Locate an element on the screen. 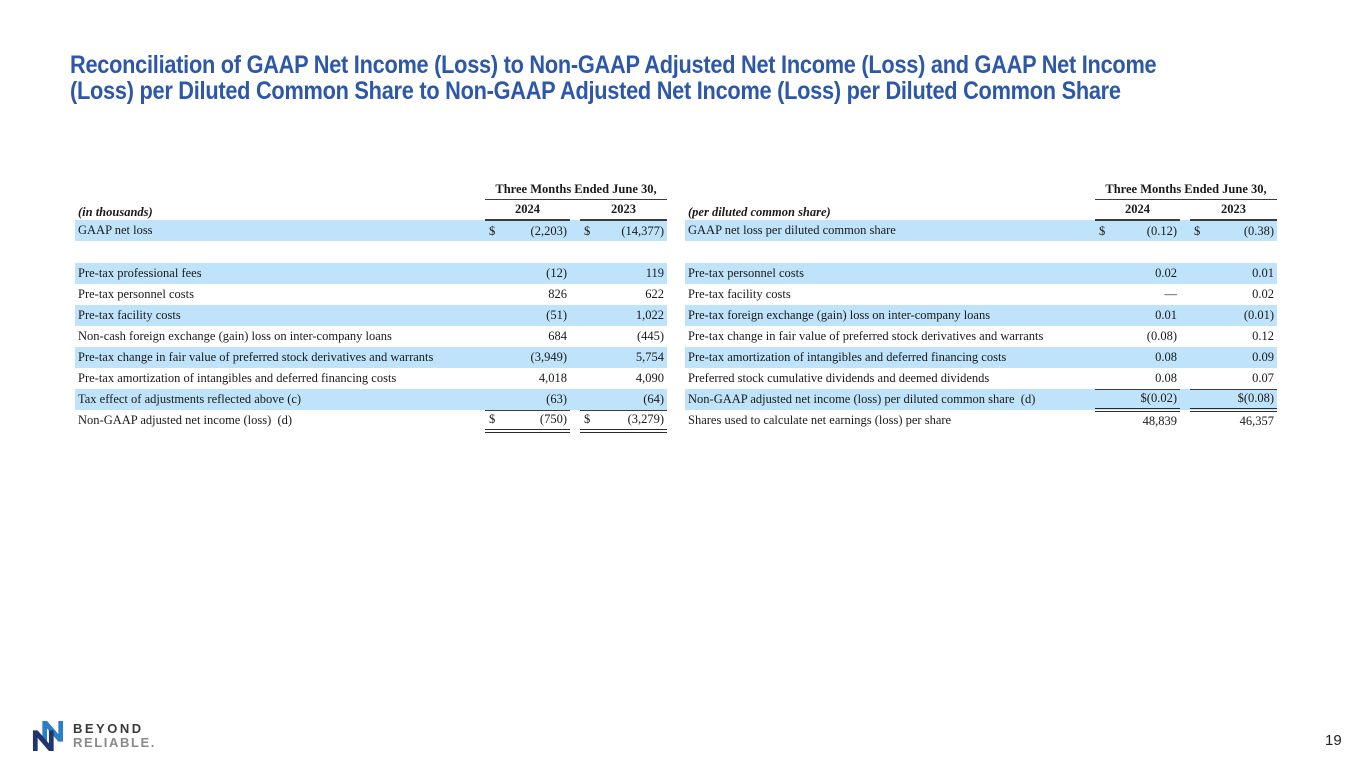 The image size is (1365, 768). value-2023-cell: 0.07 is located at coordinates (1242, 379).